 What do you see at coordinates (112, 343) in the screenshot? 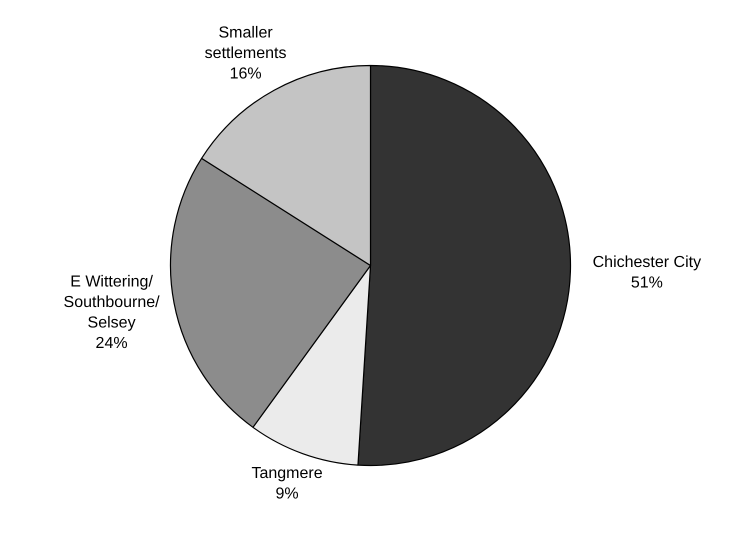
I see `data-label: 24%` at bounding box center [112, 343].